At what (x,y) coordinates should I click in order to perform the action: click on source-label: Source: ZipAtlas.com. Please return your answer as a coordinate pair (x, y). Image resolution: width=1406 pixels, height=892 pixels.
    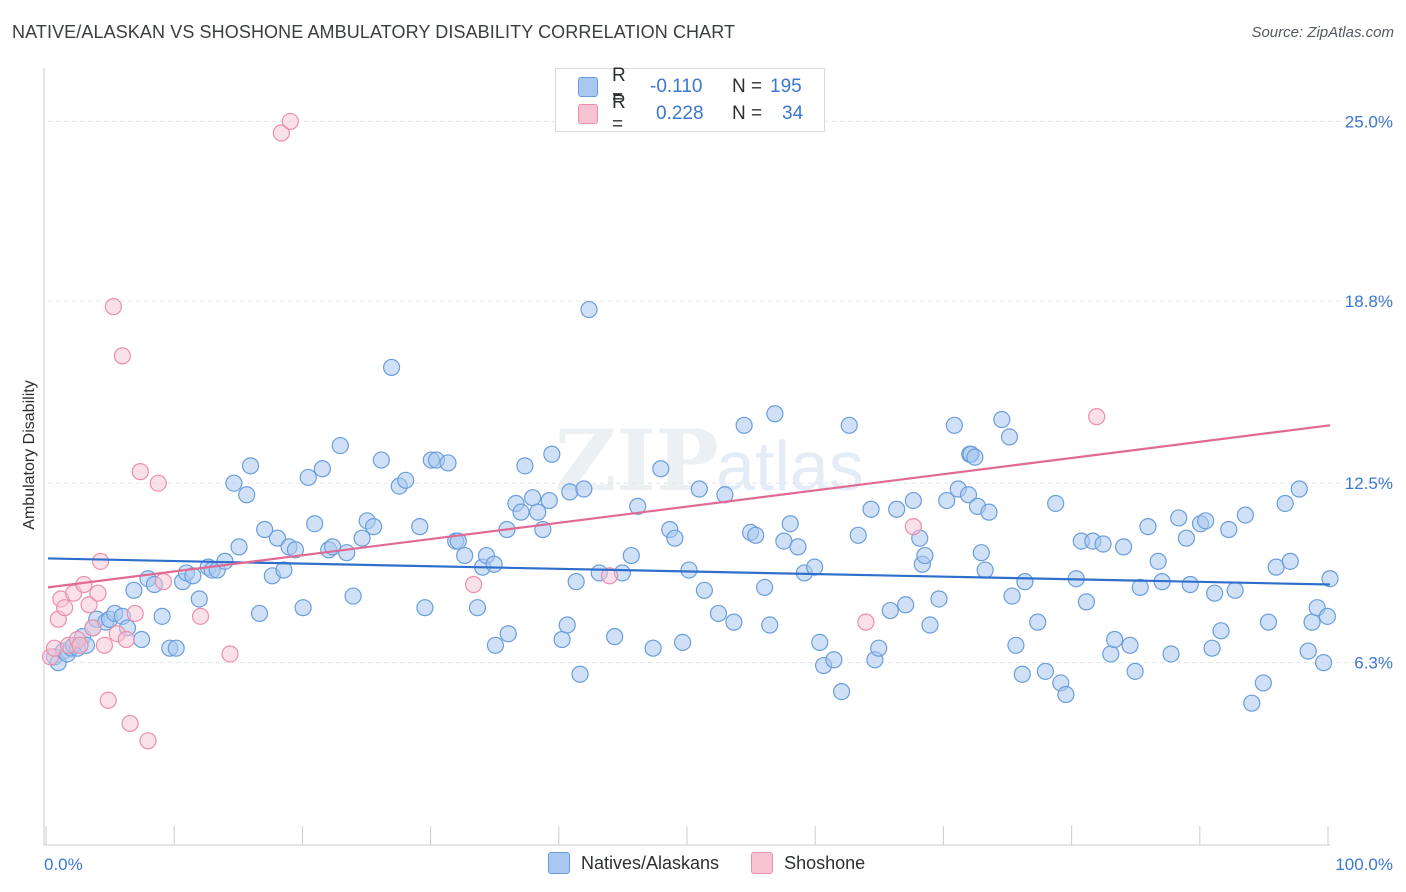
    Looking at the image, I should click on (1322, 32).